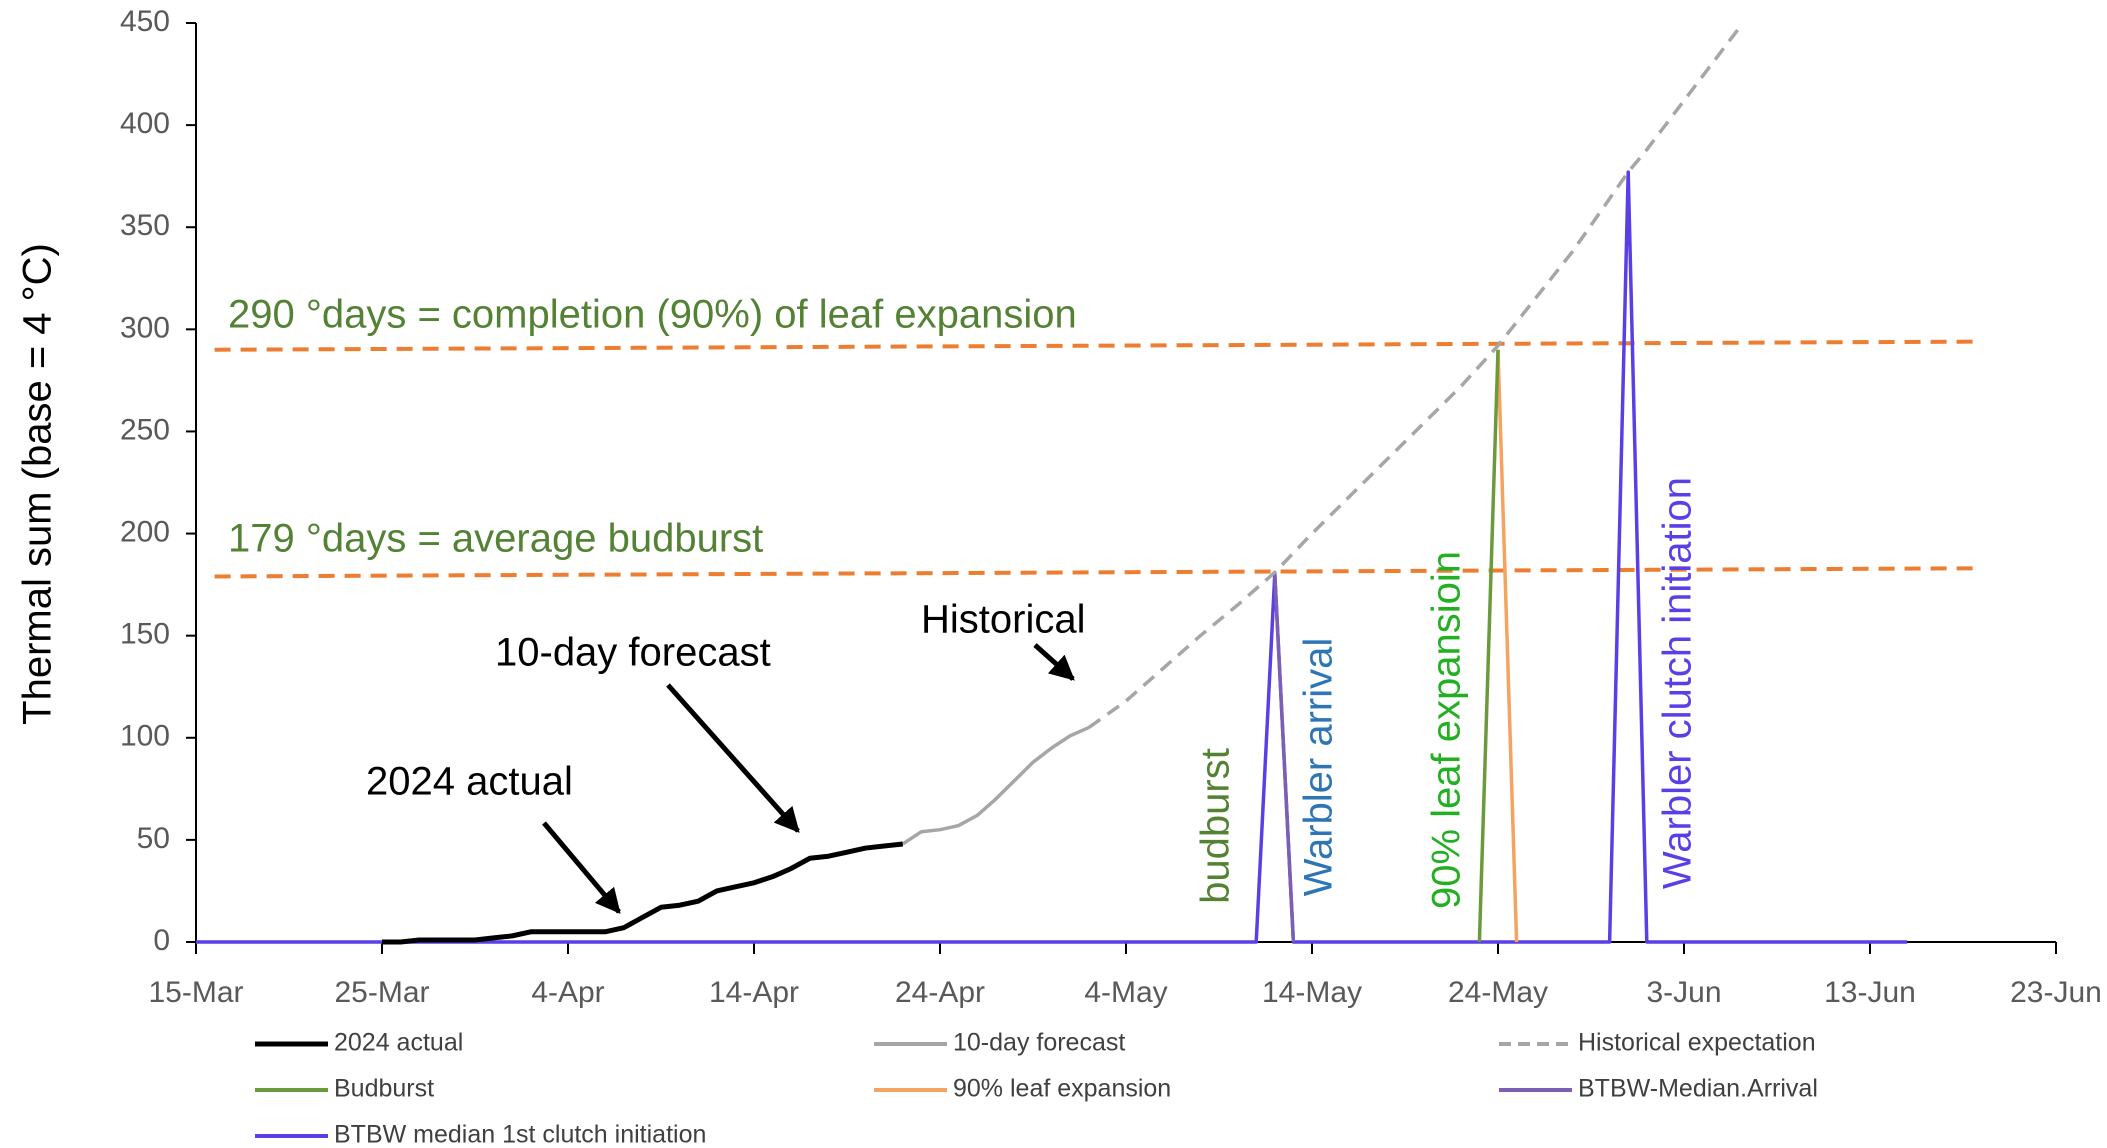  Describe the element at coordinates (1678, 683) in the screenshot. I see `phase-label: Warbler clutch initiation` at that location.